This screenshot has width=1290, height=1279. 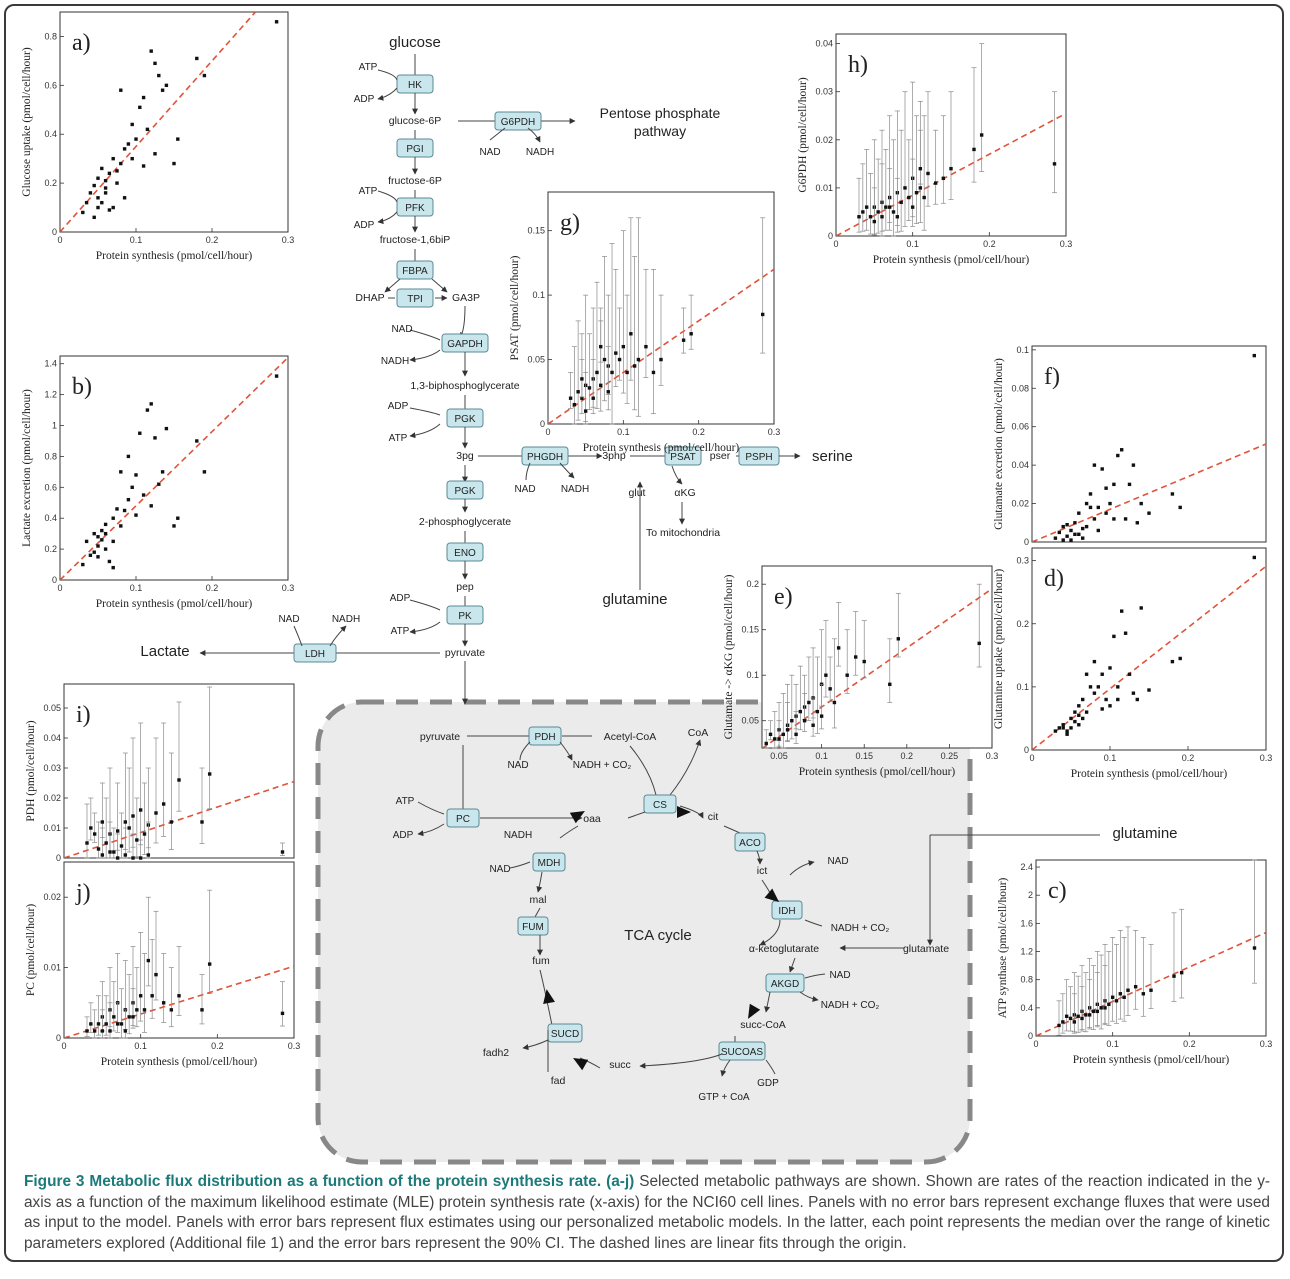 I want to click on enzyme-pgi: PGI, so click(x=414, y=149).